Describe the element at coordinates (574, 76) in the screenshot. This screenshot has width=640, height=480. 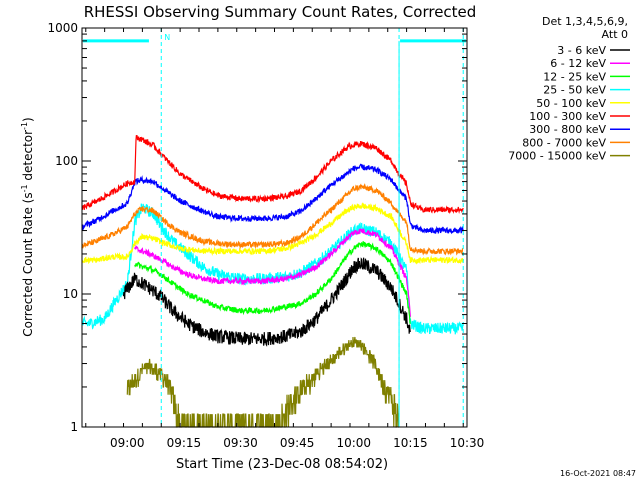
I see `legend-label-2: 12 - 25 keV` at that location.